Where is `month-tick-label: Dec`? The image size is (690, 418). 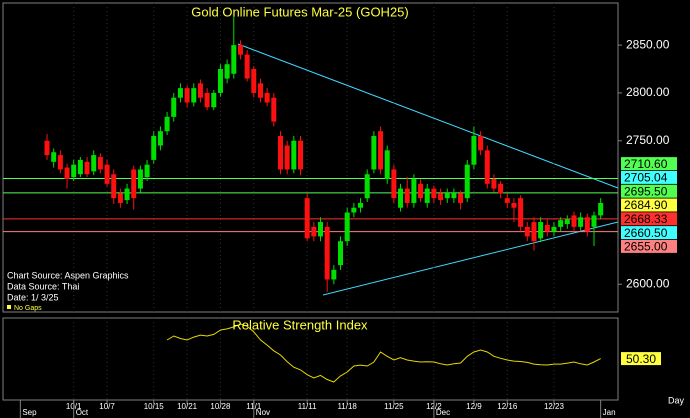
month-tick-label: Dec is located at coordinates (443, 412).